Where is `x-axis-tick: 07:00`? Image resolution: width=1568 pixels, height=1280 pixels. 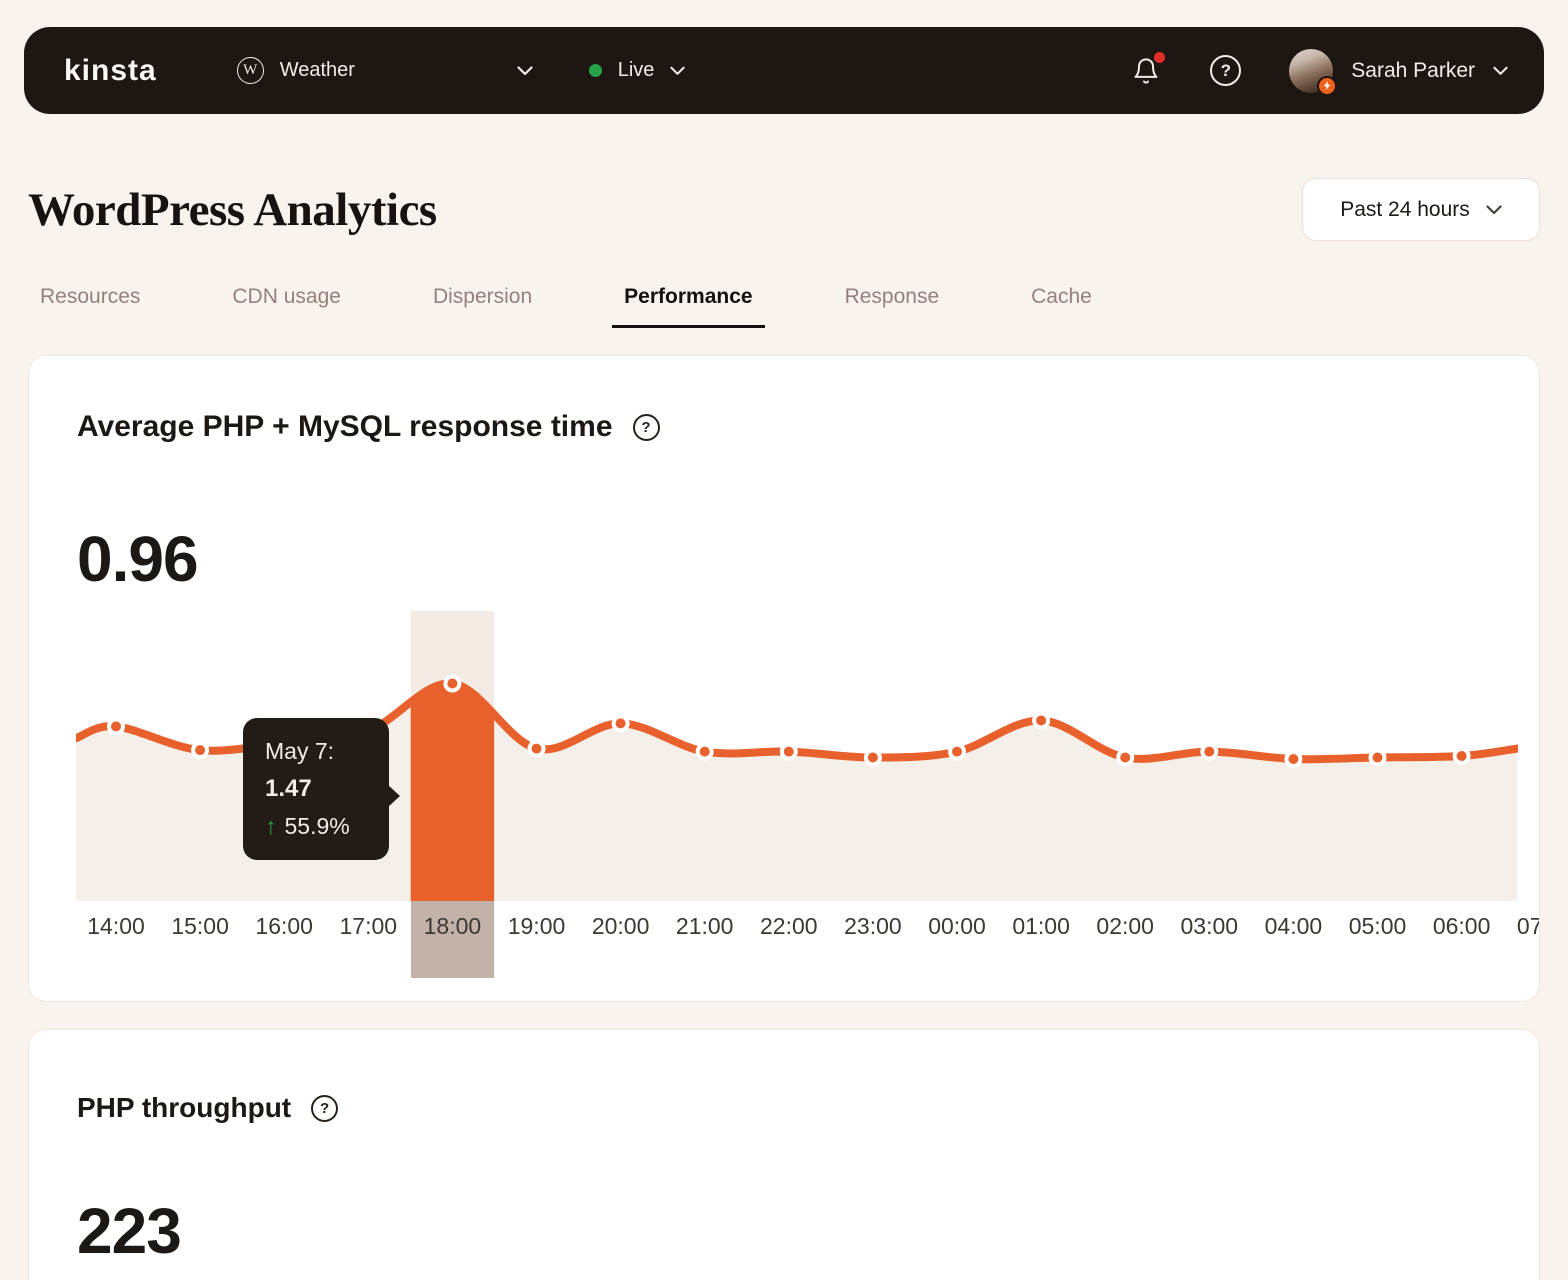
x-axis-tick: 07:00 is located at coordinates (1528, 926).